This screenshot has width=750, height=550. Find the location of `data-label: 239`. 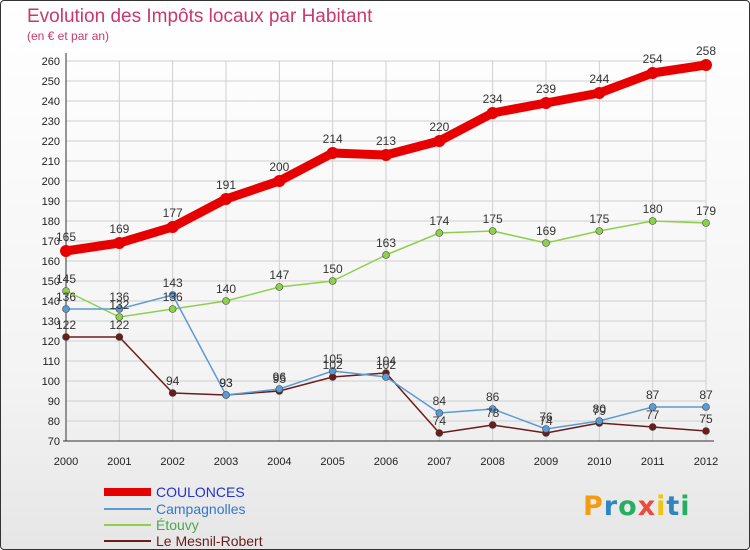

data-label: 239 is located at coordinates (546, 89).